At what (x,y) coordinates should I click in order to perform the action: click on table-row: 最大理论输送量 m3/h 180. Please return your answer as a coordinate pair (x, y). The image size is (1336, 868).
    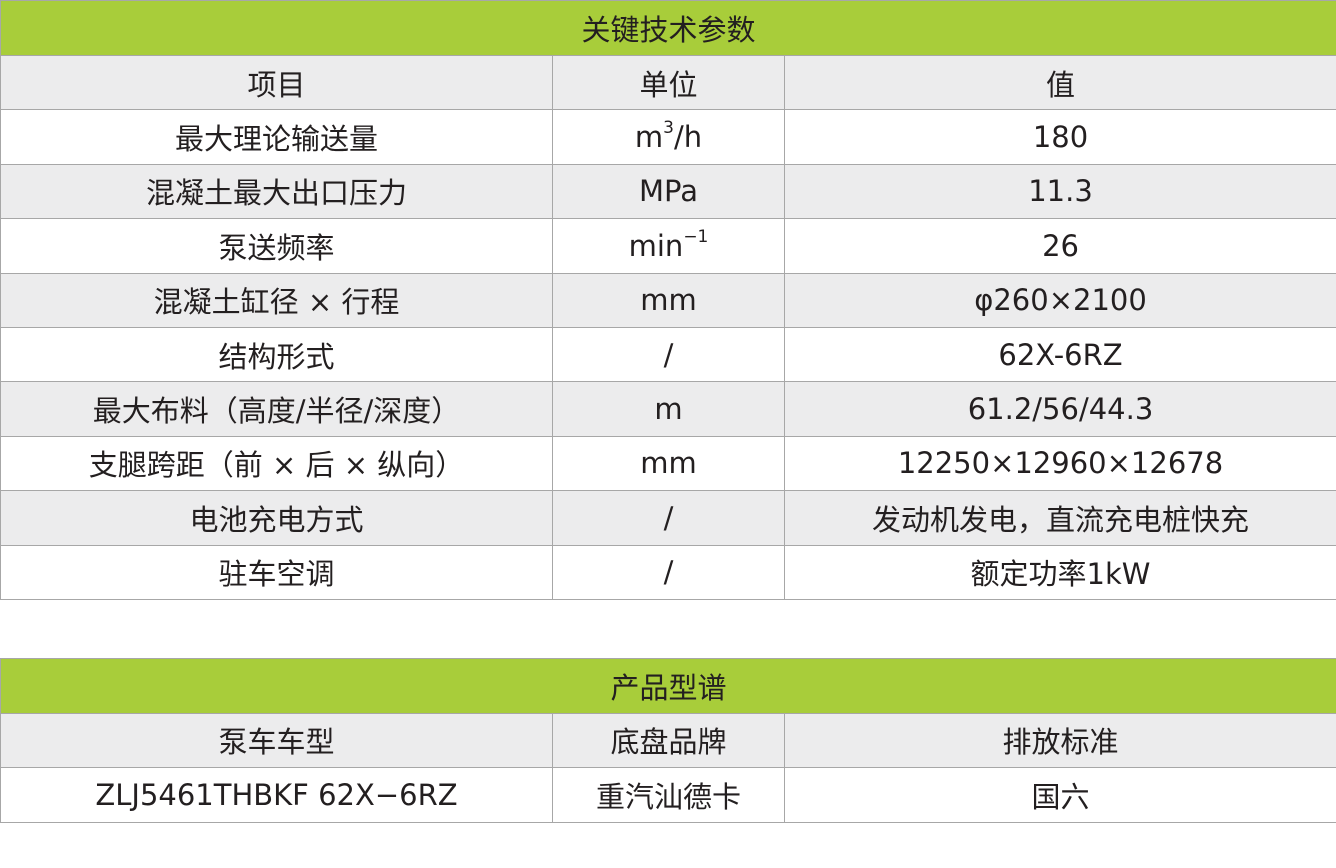
    Looking at the image, I should click on (668, 137).